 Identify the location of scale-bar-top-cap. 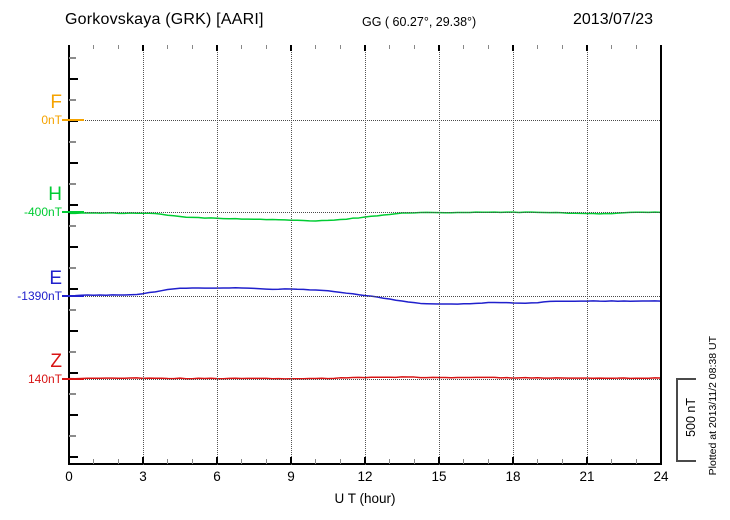
(686, 379).